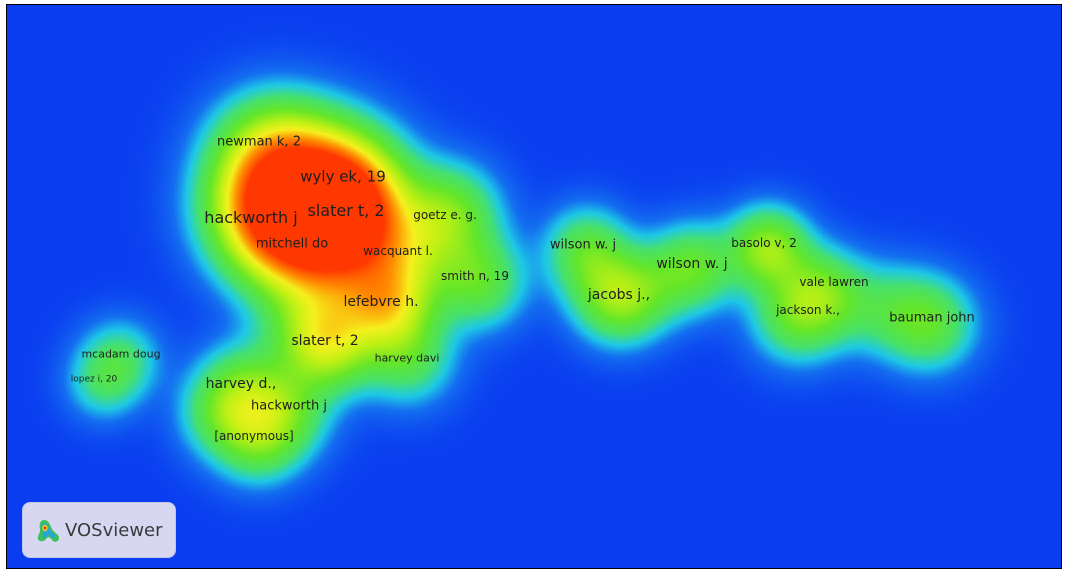 The height and width of the screenshot is (570, 1066). I want to click on term-label: newman k, 2, so click(259, 142).